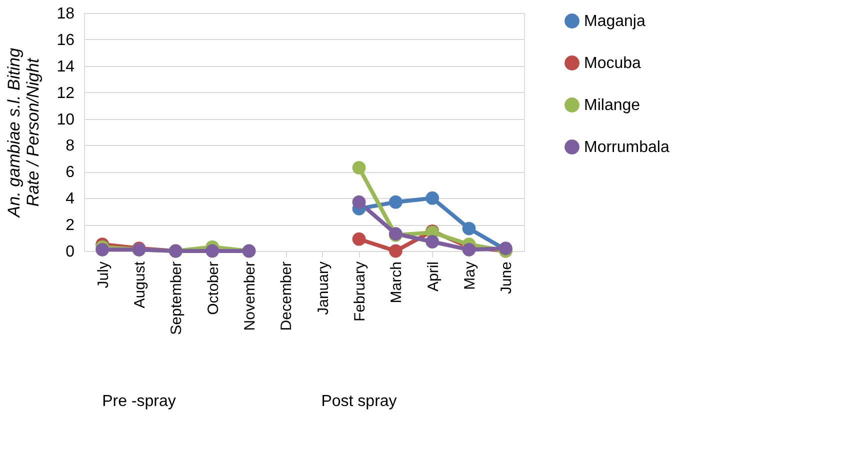 Image resolution: width=846 pixels, height=454 pixels. Describe the element at coordinates (139, 401) in the screenshot. I see `text: Pre -spray` at that location.